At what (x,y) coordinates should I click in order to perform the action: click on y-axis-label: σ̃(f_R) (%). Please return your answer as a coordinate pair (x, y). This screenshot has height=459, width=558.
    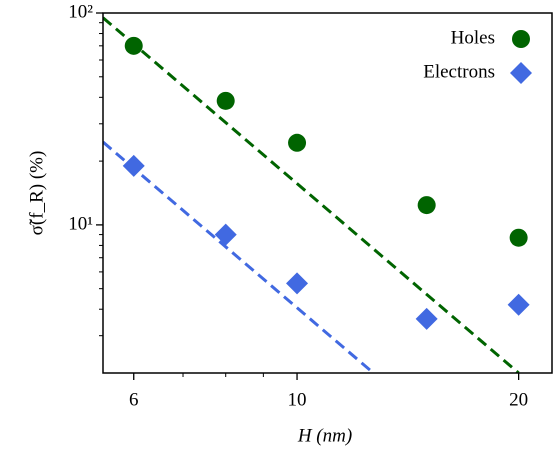
    Looking at the image, I should click on (36, 193).